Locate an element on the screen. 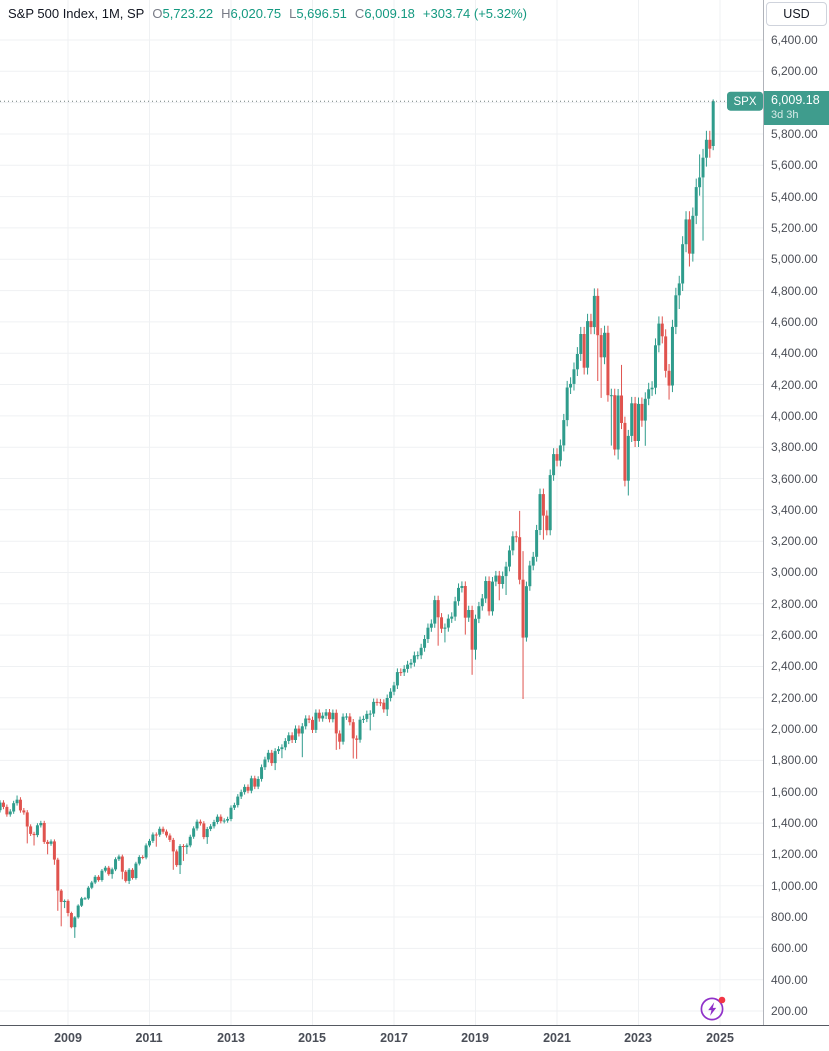  price-tick-label: 3,400.00 is located at coordinates (794, 510).